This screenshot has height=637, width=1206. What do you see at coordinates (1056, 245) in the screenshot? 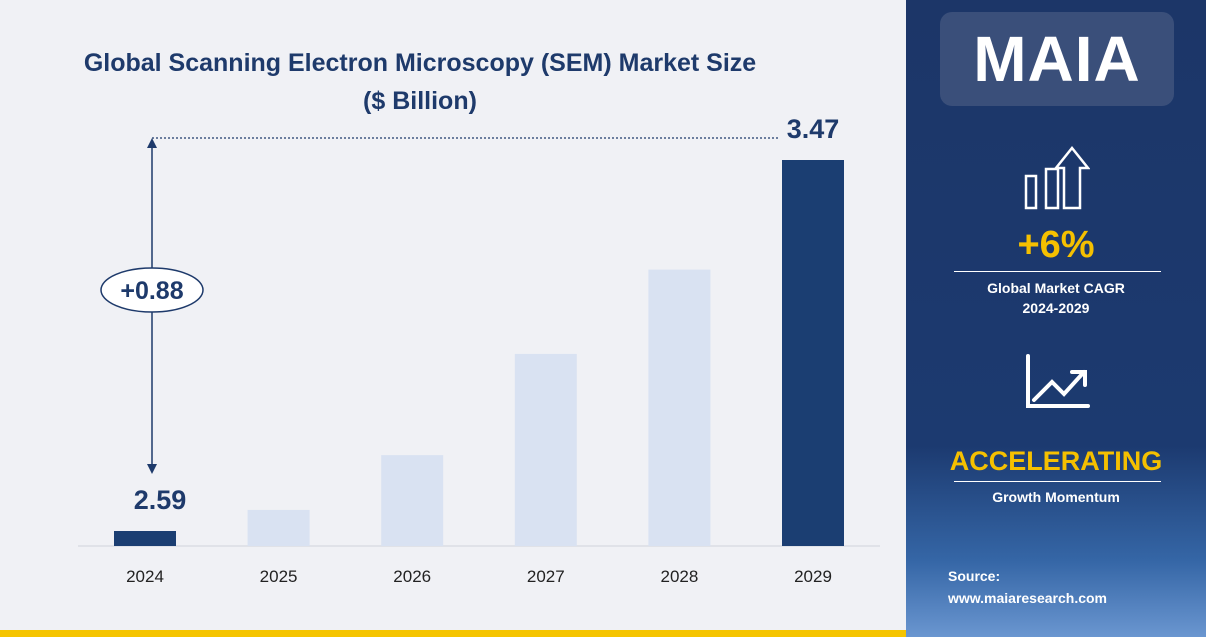
I see `cagr-value: +6%` at bounding box center [1056, 245].